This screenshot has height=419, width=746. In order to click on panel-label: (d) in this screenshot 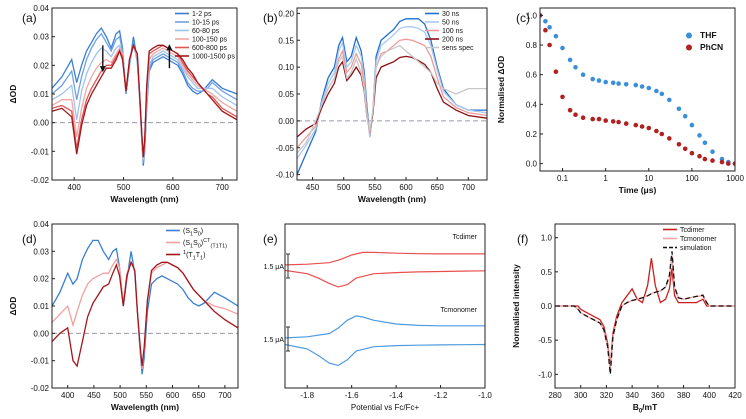, I will do `click(29, 239)`.